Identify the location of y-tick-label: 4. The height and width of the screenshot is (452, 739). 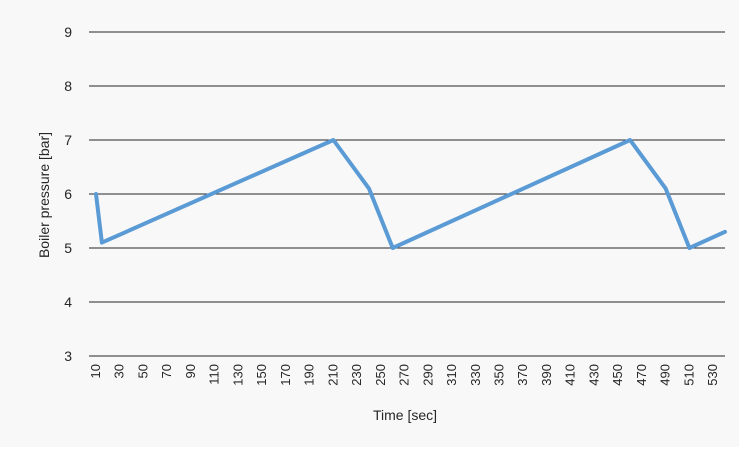
(68, 302).